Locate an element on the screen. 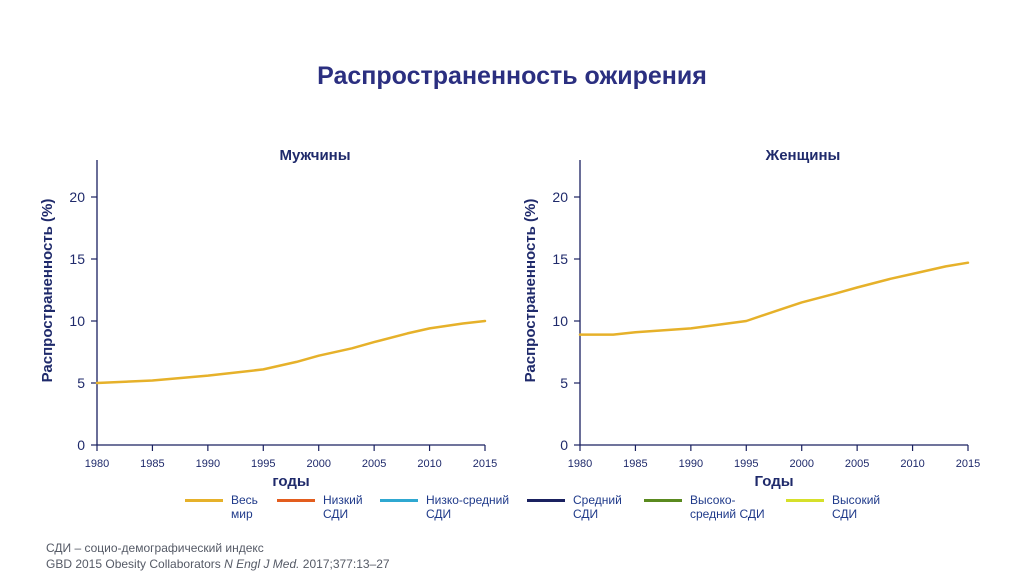 Image resolution: width=1024 pixels, height=574 pixels. panel-2-y-tick-label: 20 is located at coordinates (560, 197).